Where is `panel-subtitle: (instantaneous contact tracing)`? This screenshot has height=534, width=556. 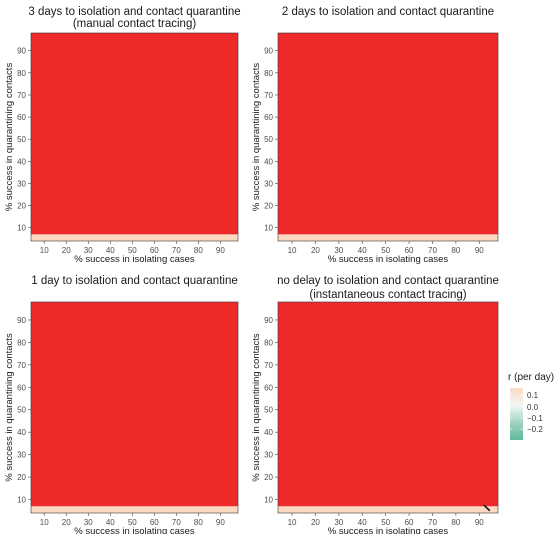
panel-subtitle: (instantaneous contact tracing) is located at coordinates (387, 295).